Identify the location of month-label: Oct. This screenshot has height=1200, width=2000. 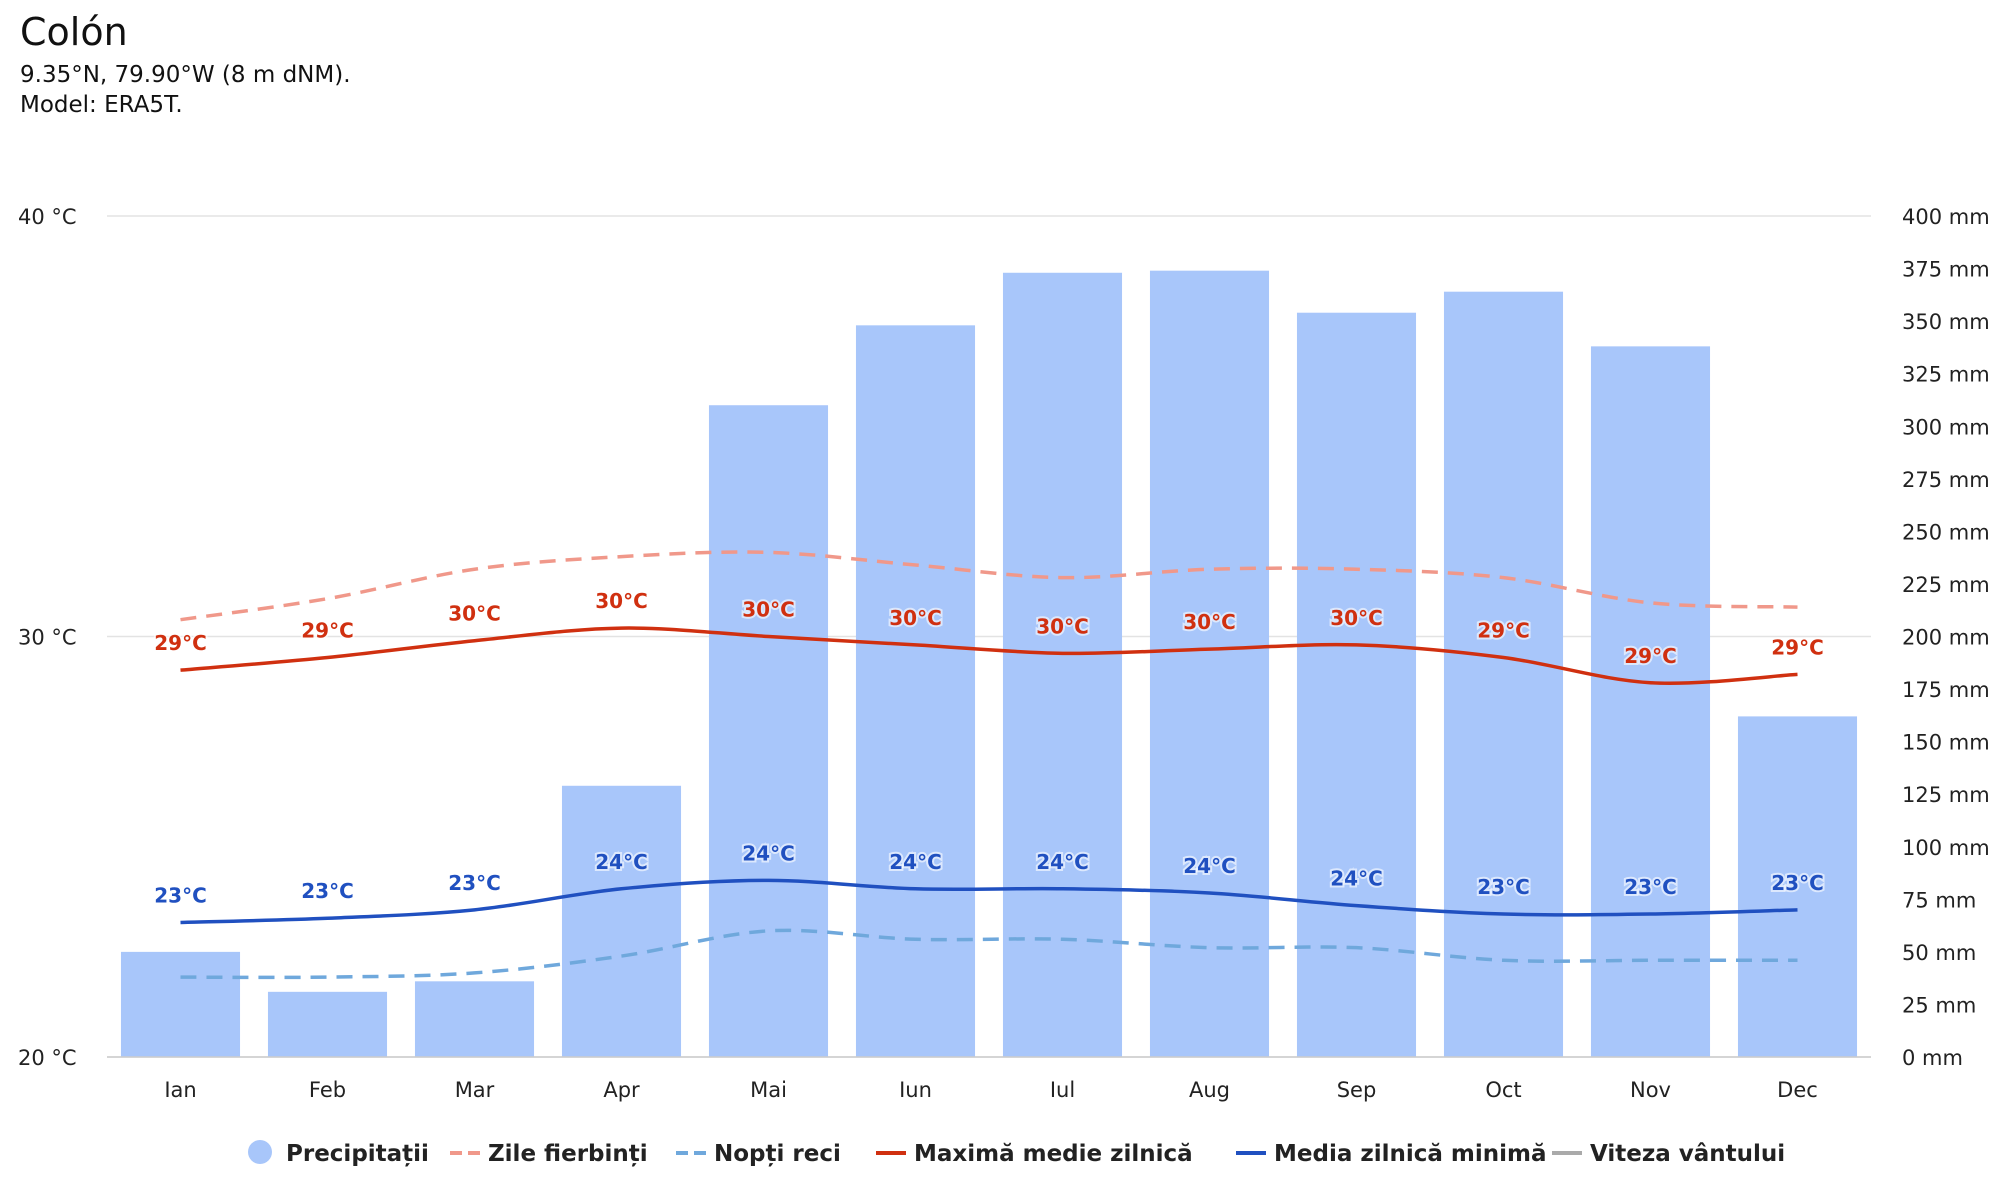
(1503, 1090).